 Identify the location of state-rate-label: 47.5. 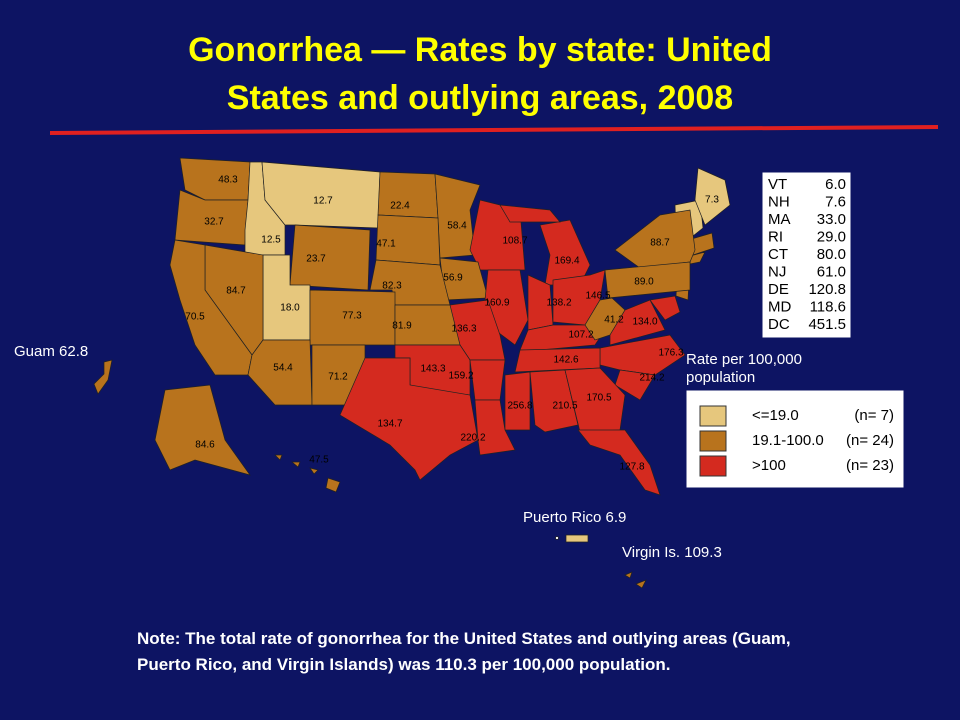
(319, 460).